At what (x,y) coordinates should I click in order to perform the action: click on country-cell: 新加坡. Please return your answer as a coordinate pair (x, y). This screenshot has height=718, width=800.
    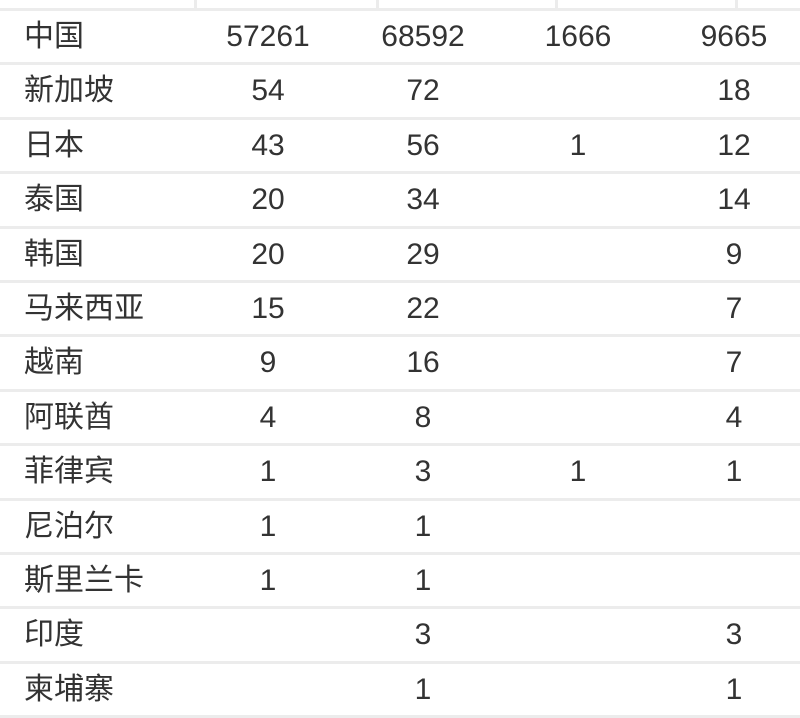
    Looking at the image, I should click on (69, 91).